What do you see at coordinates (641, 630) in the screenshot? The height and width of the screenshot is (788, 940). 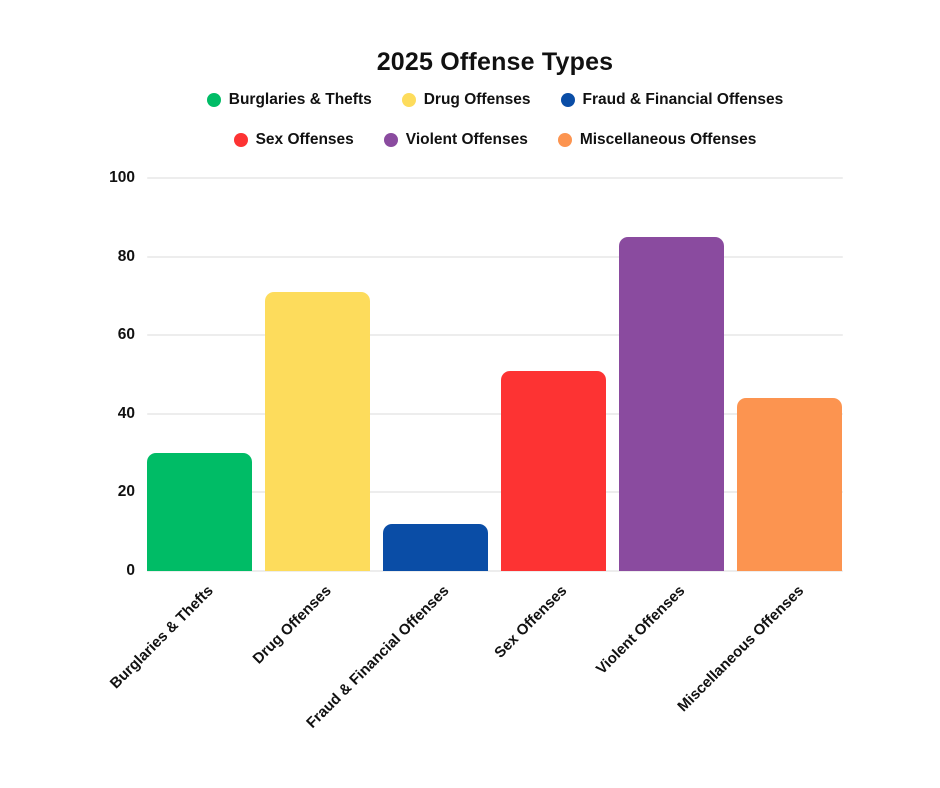 I see `x-axis-label-violent-offenses: Violent Offenses` at bounding box center [641, 630].